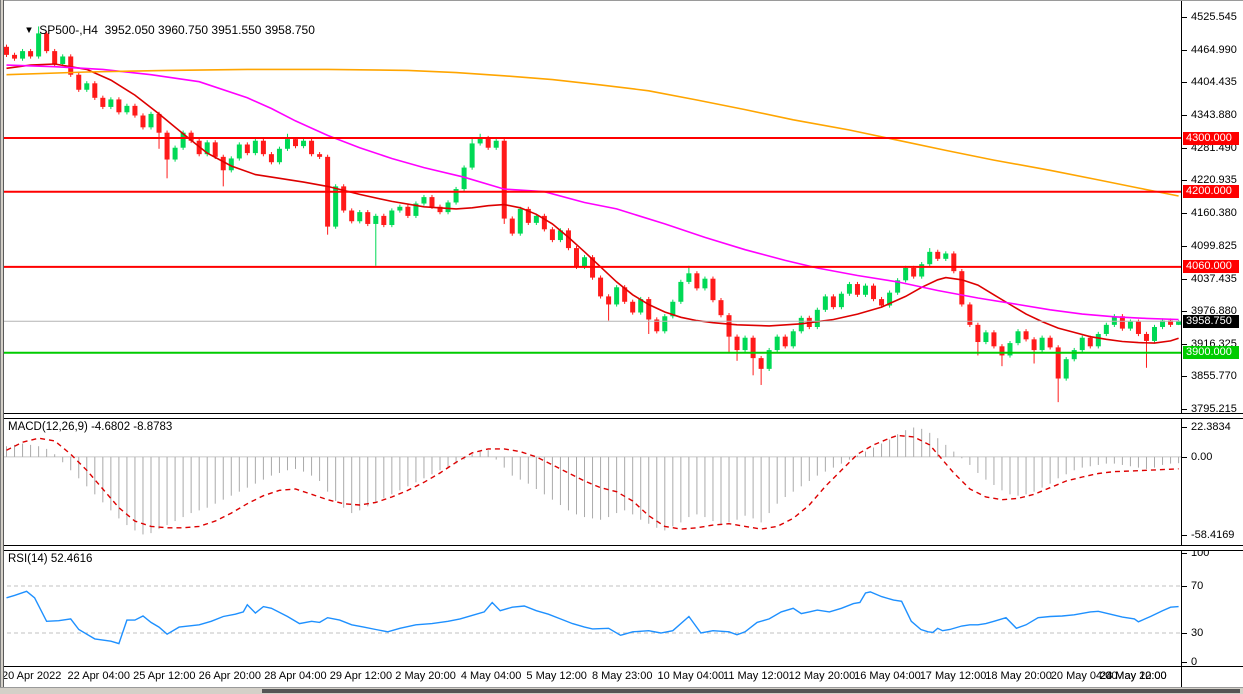  Describe the element at coordinates (425, 676) in the screenshot. I see `time-axis-label: 2 May 20:00` at that location.